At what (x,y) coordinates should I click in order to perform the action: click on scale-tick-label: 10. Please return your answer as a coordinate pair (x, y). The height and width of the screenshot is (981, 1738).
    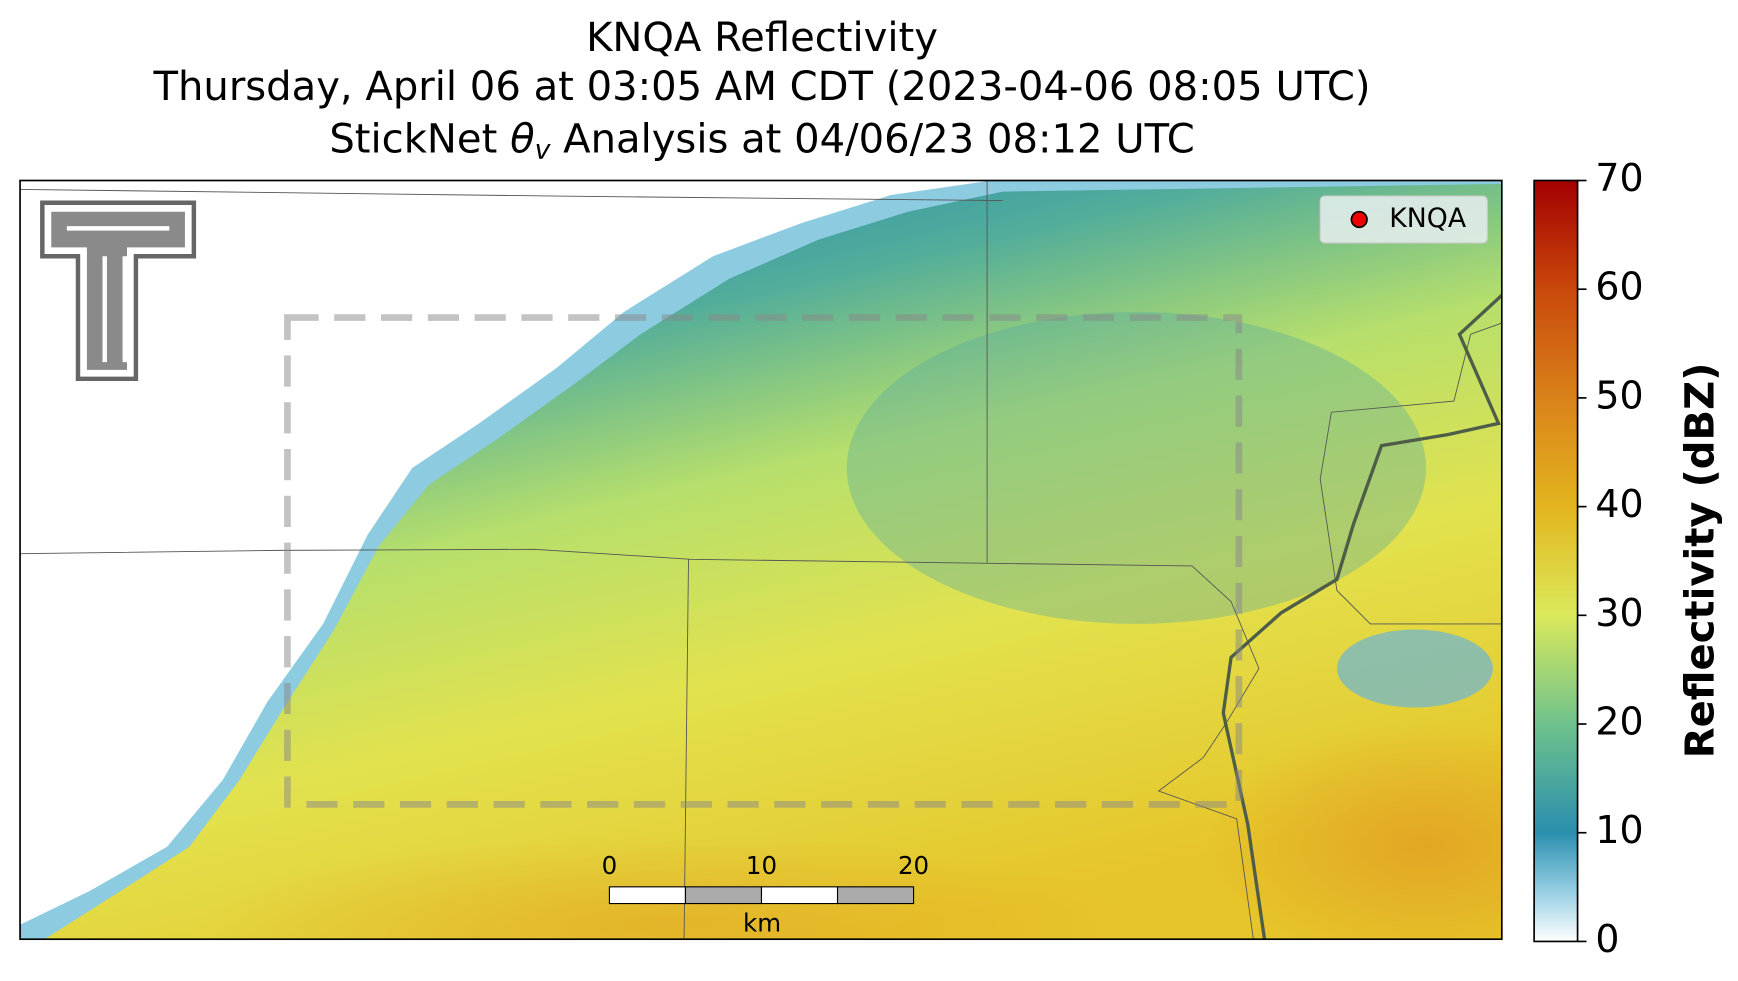
    Looking at the image, I should click on (761, 865).